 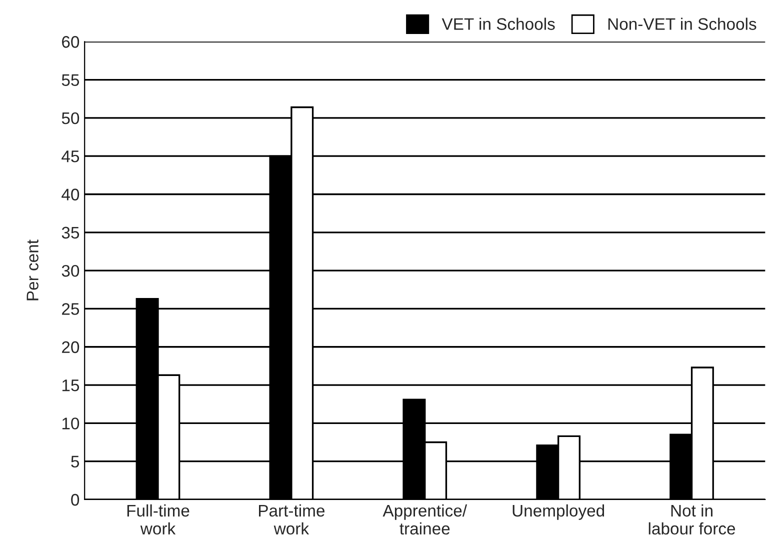 What do you see at coordinates (425, 519) in the screenshot?
I see `x-tick-label: Apprentice/ trainee` at bounding box center [425, 519].